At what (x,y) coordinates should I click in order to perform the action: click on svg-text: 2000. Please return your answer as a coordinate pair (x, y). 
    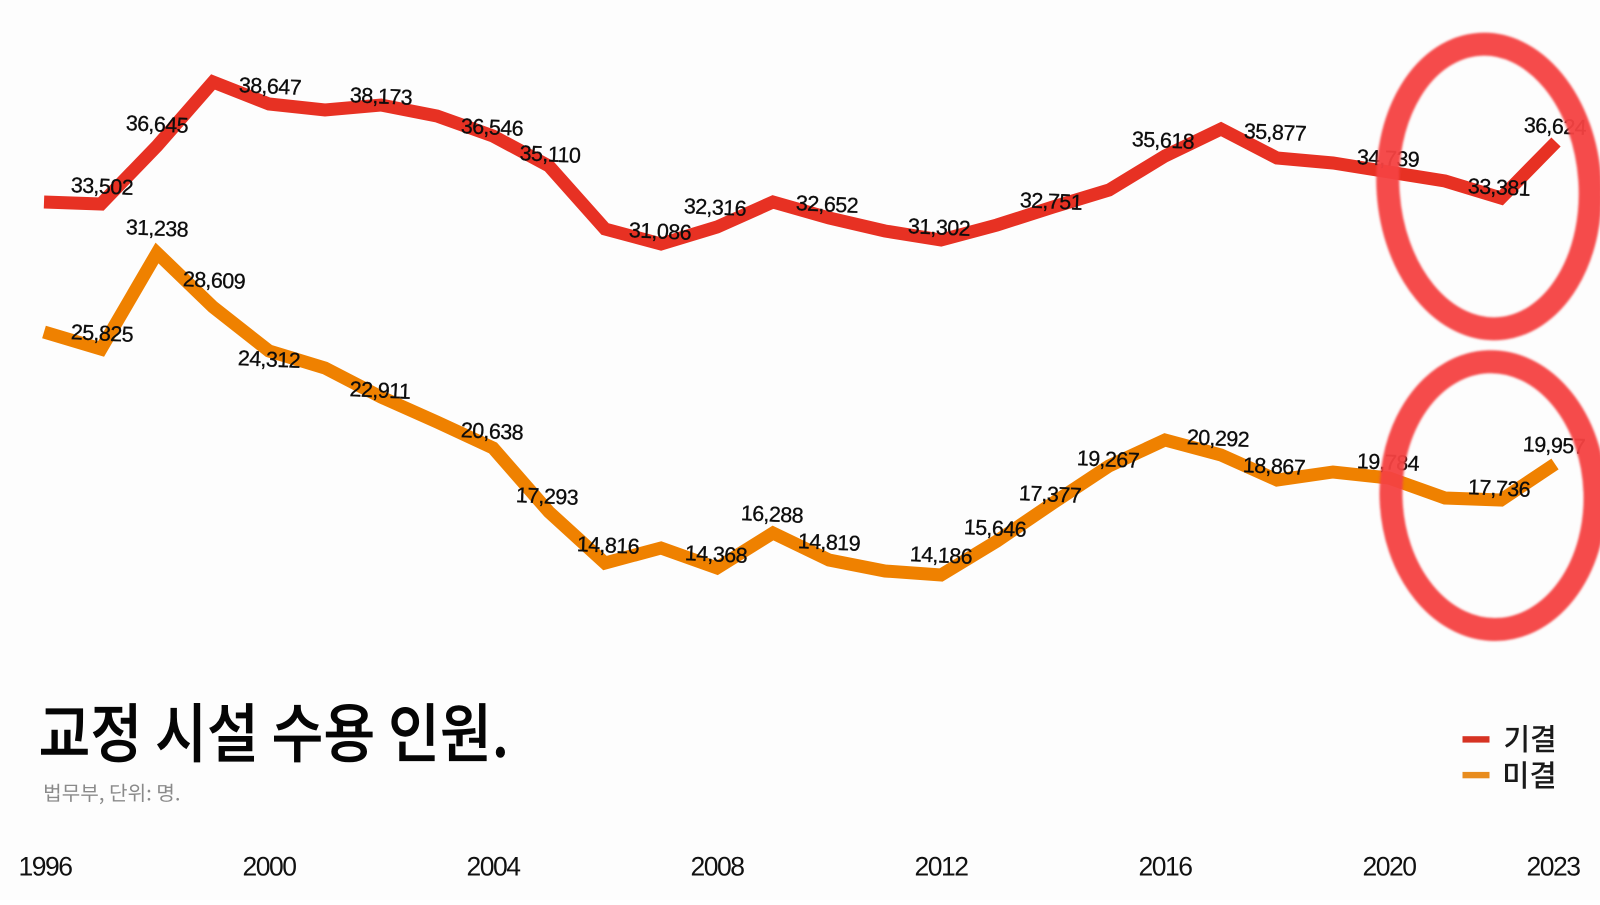
    Looking at the image, I should click on (270, 867).